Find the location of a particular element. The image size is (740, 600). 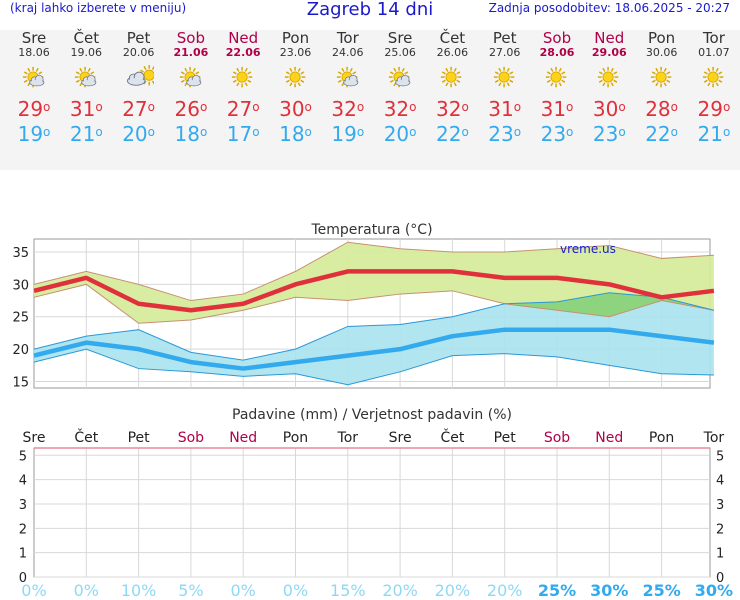

day-date: 24.06 is located at coordinates (348, 52).